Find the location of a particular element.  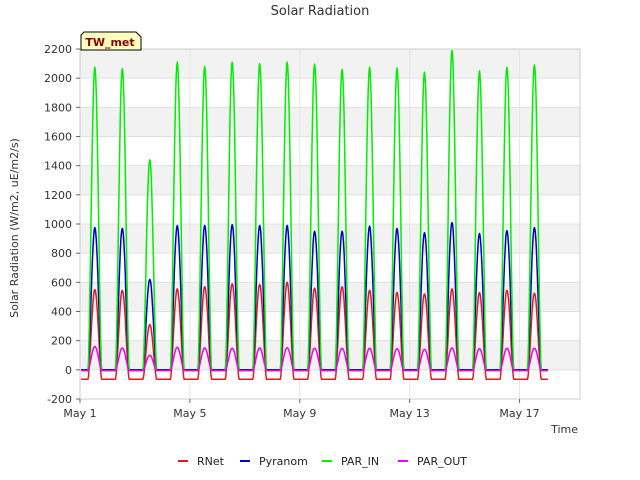

station-badge: TW_met is located at coordinates (111, 41).